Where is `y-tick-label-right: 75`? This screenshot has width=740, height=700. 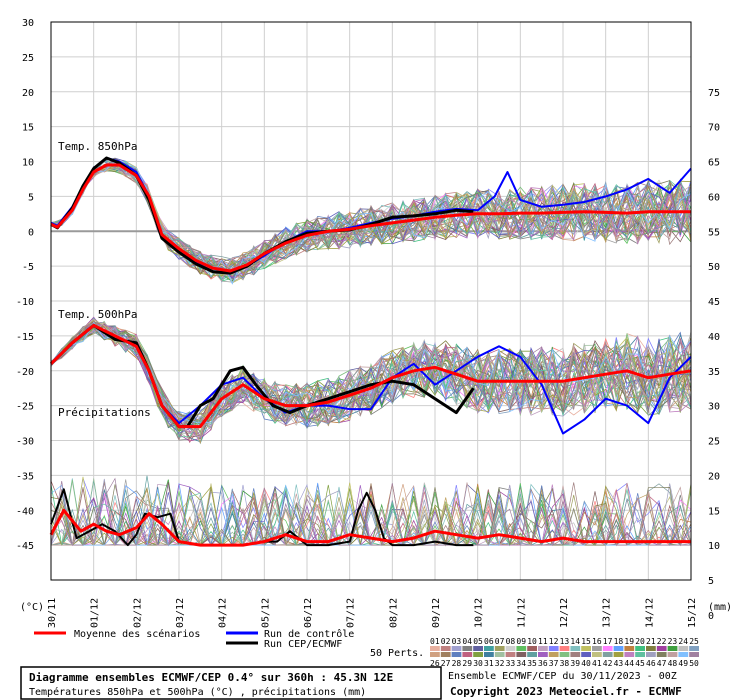
y-tick-label-right: 75 is located at coordinates (714, 93).